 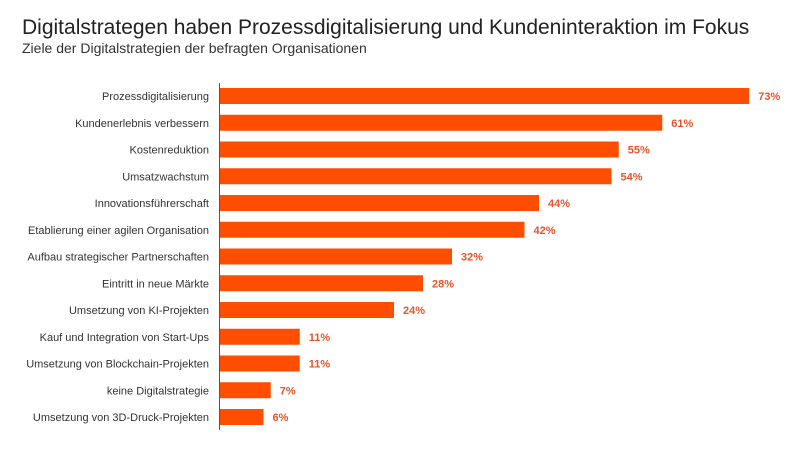 I want to click on category-label: Eintritt in neue Märkte, so click(x=155, y=284).